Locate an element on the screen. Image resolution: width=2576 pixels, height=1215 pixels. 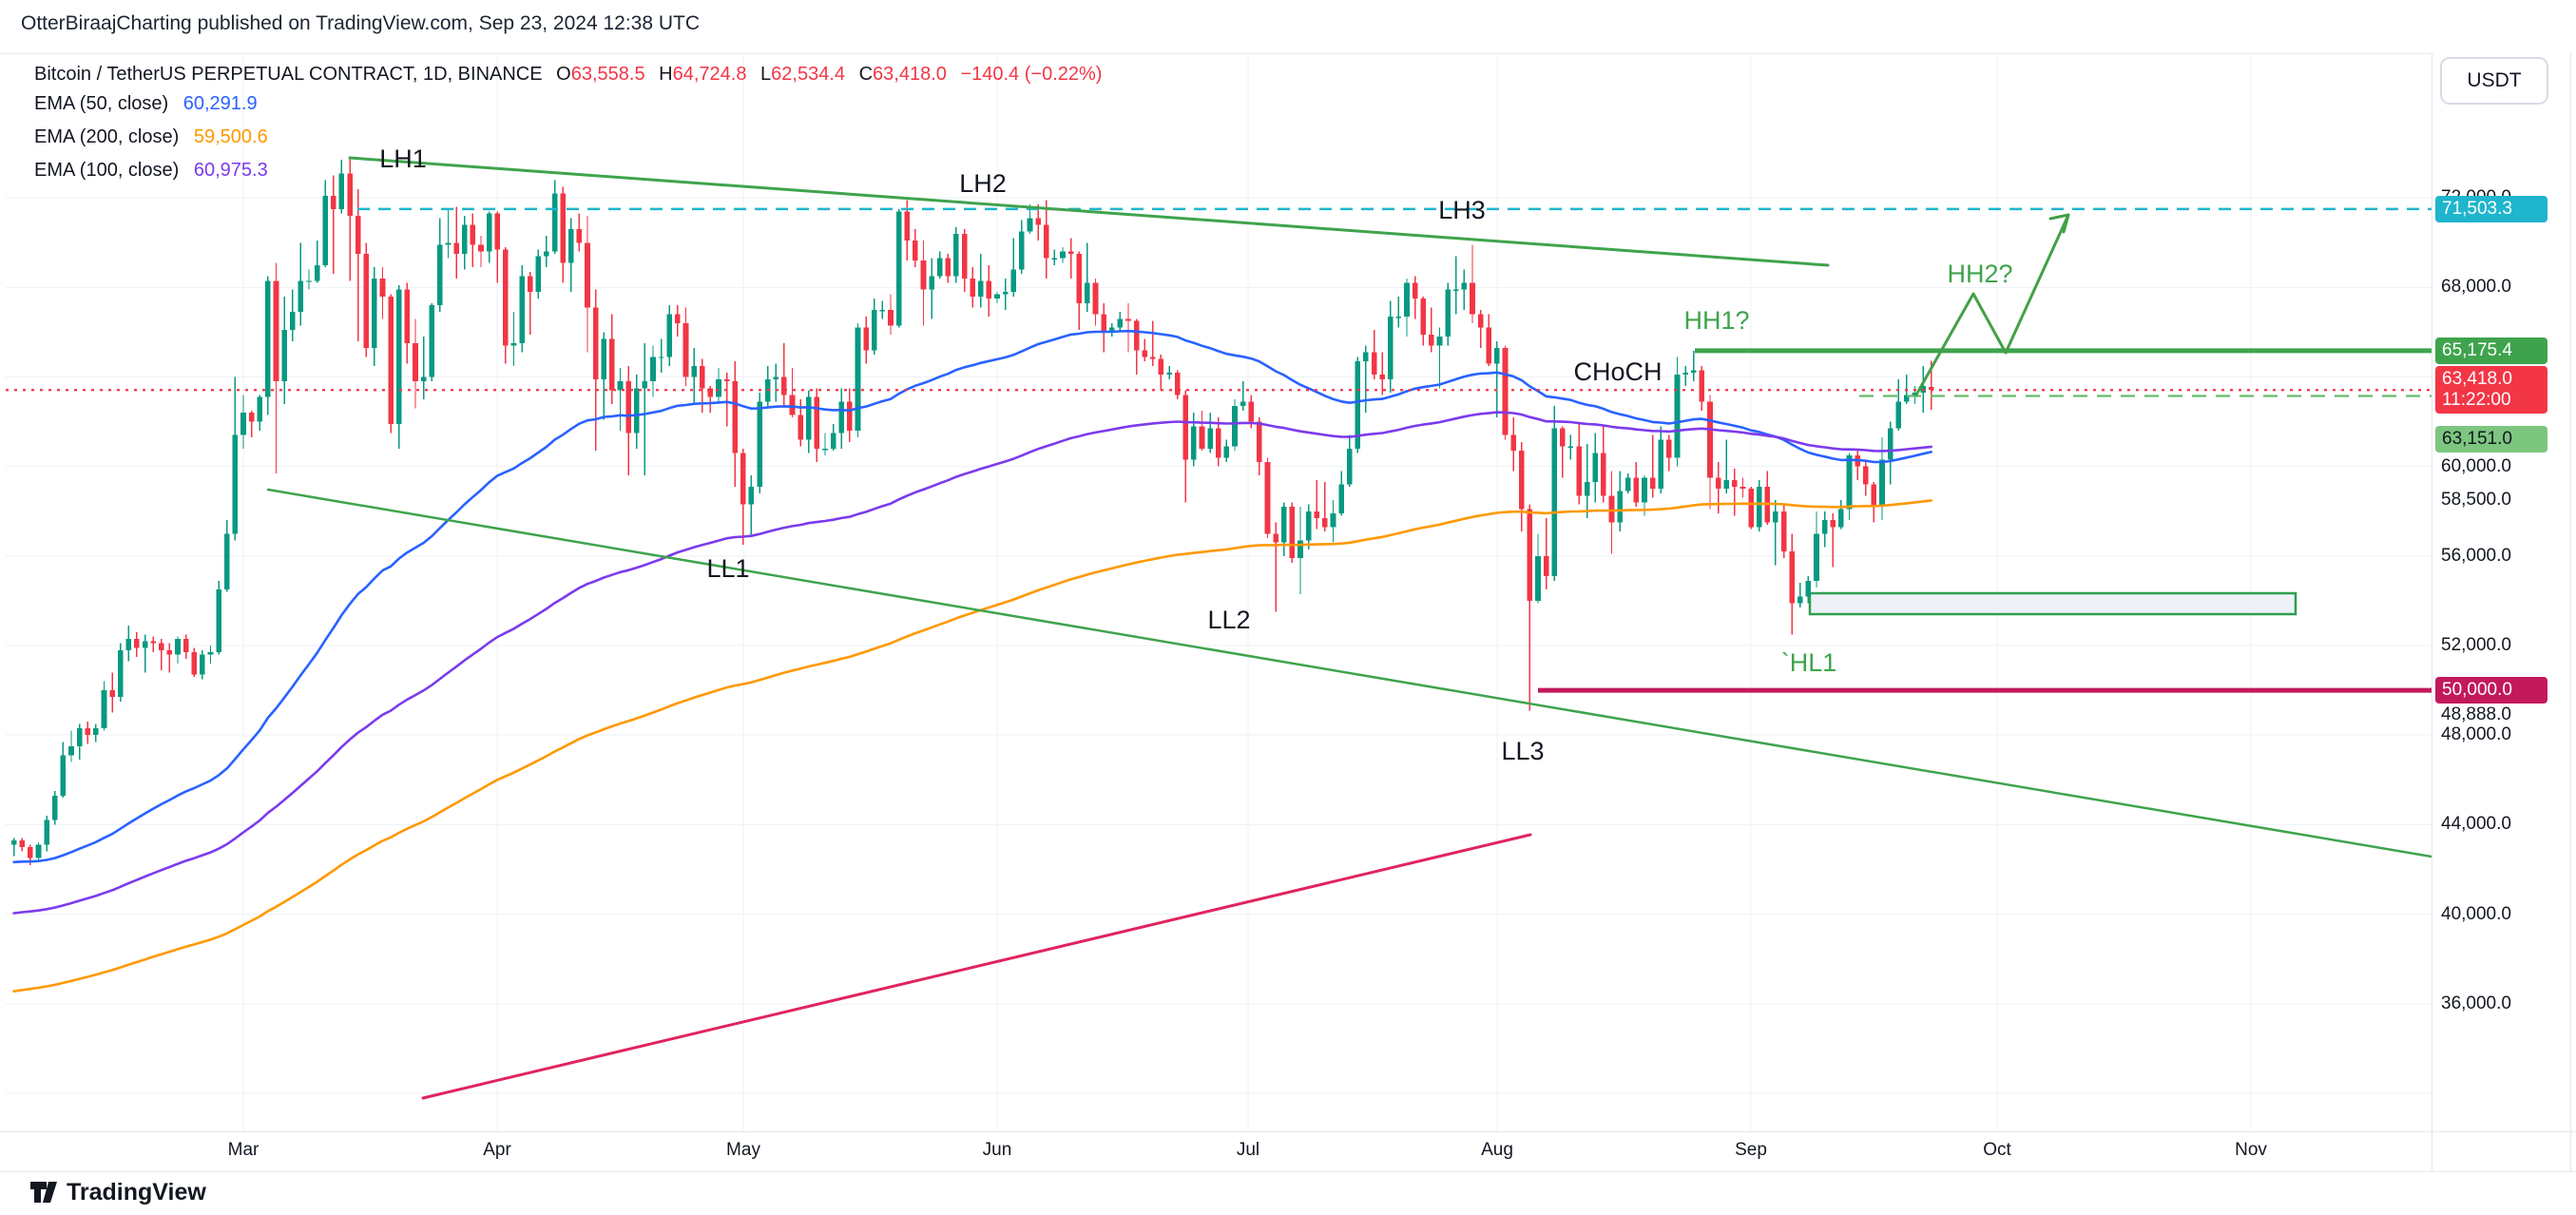
currency-button: USDT is located at coordinates (2494, 81).